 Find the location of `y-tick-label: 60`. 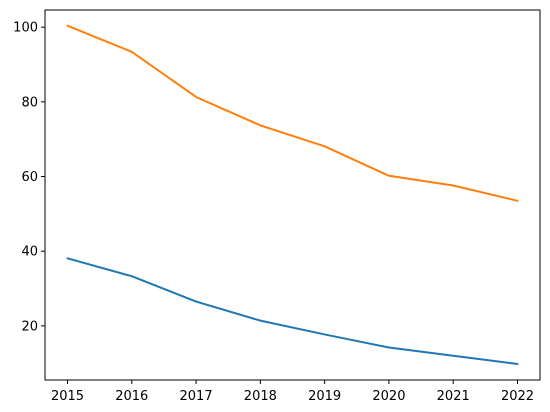

y-tick-label: 60 is located at coordinates (29, 177).